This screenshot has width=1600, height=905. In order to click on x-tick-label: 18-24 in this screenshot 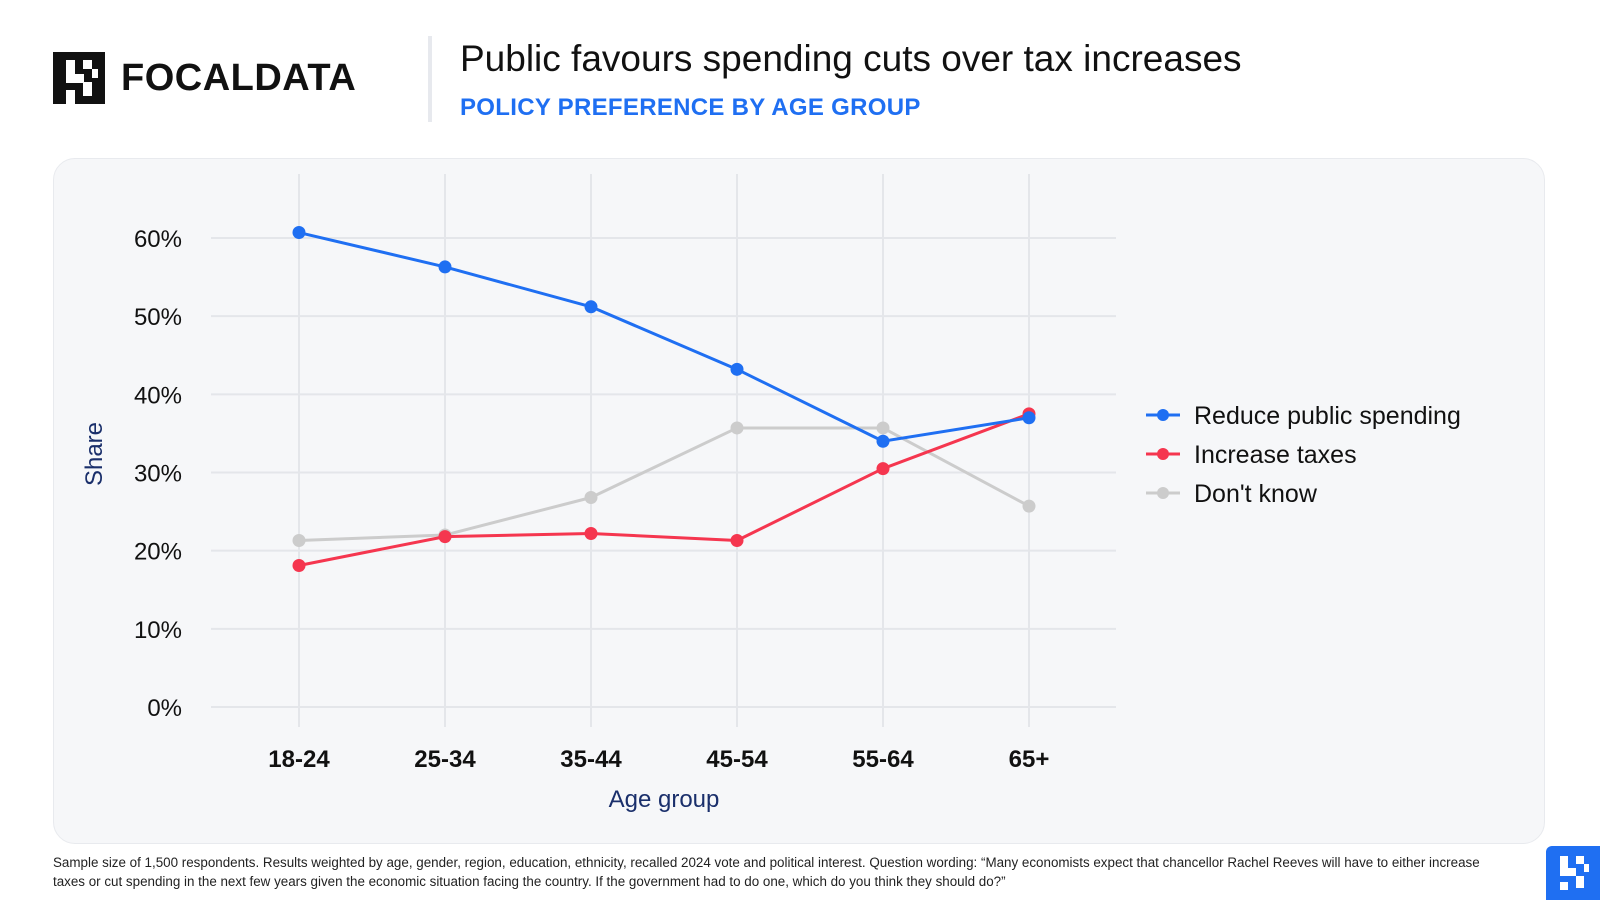, I will do `click(299, 759)`.